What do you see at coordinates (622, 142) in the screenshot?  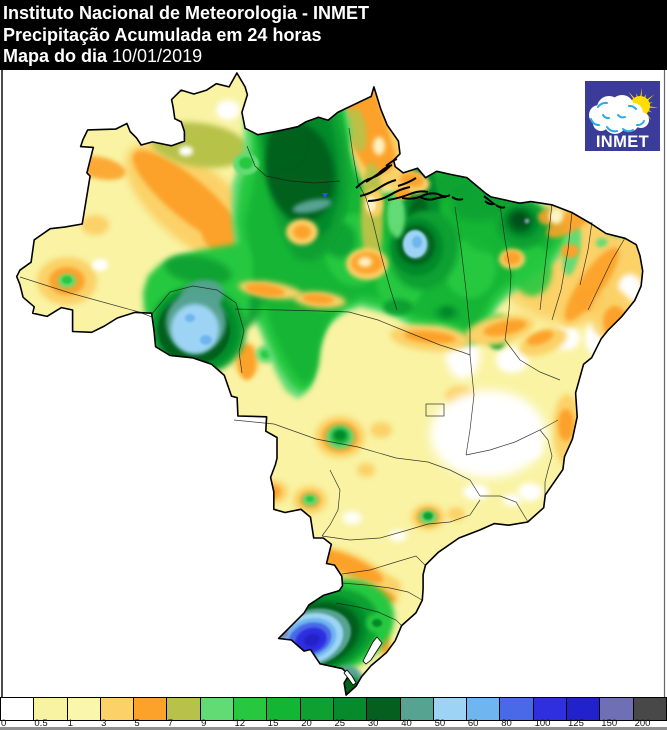 I see `svg-text: INMET` at bounding box center [622, 142].